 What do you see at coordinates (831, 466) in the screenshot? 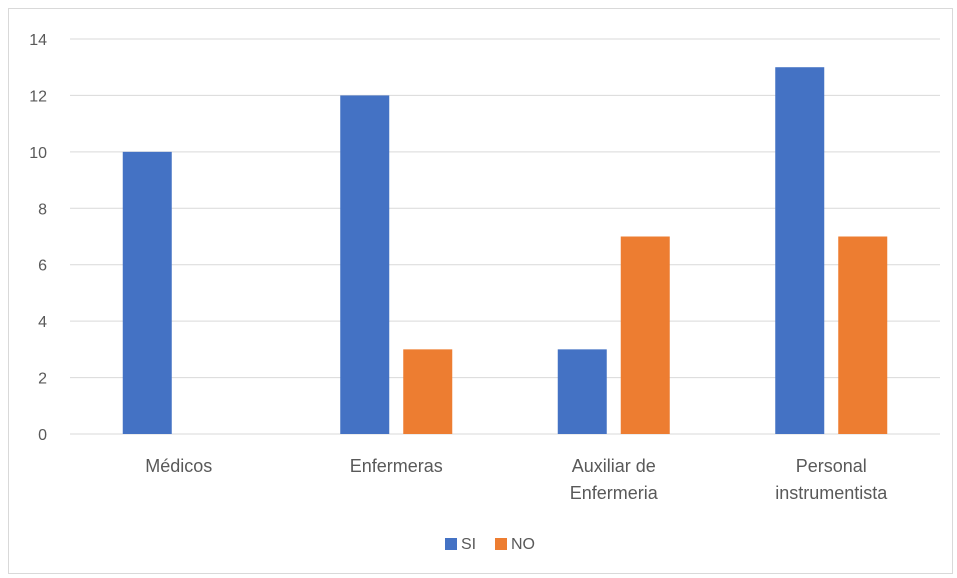
I see `x-category-label-line: Personal` at bounding box center [831, 466].